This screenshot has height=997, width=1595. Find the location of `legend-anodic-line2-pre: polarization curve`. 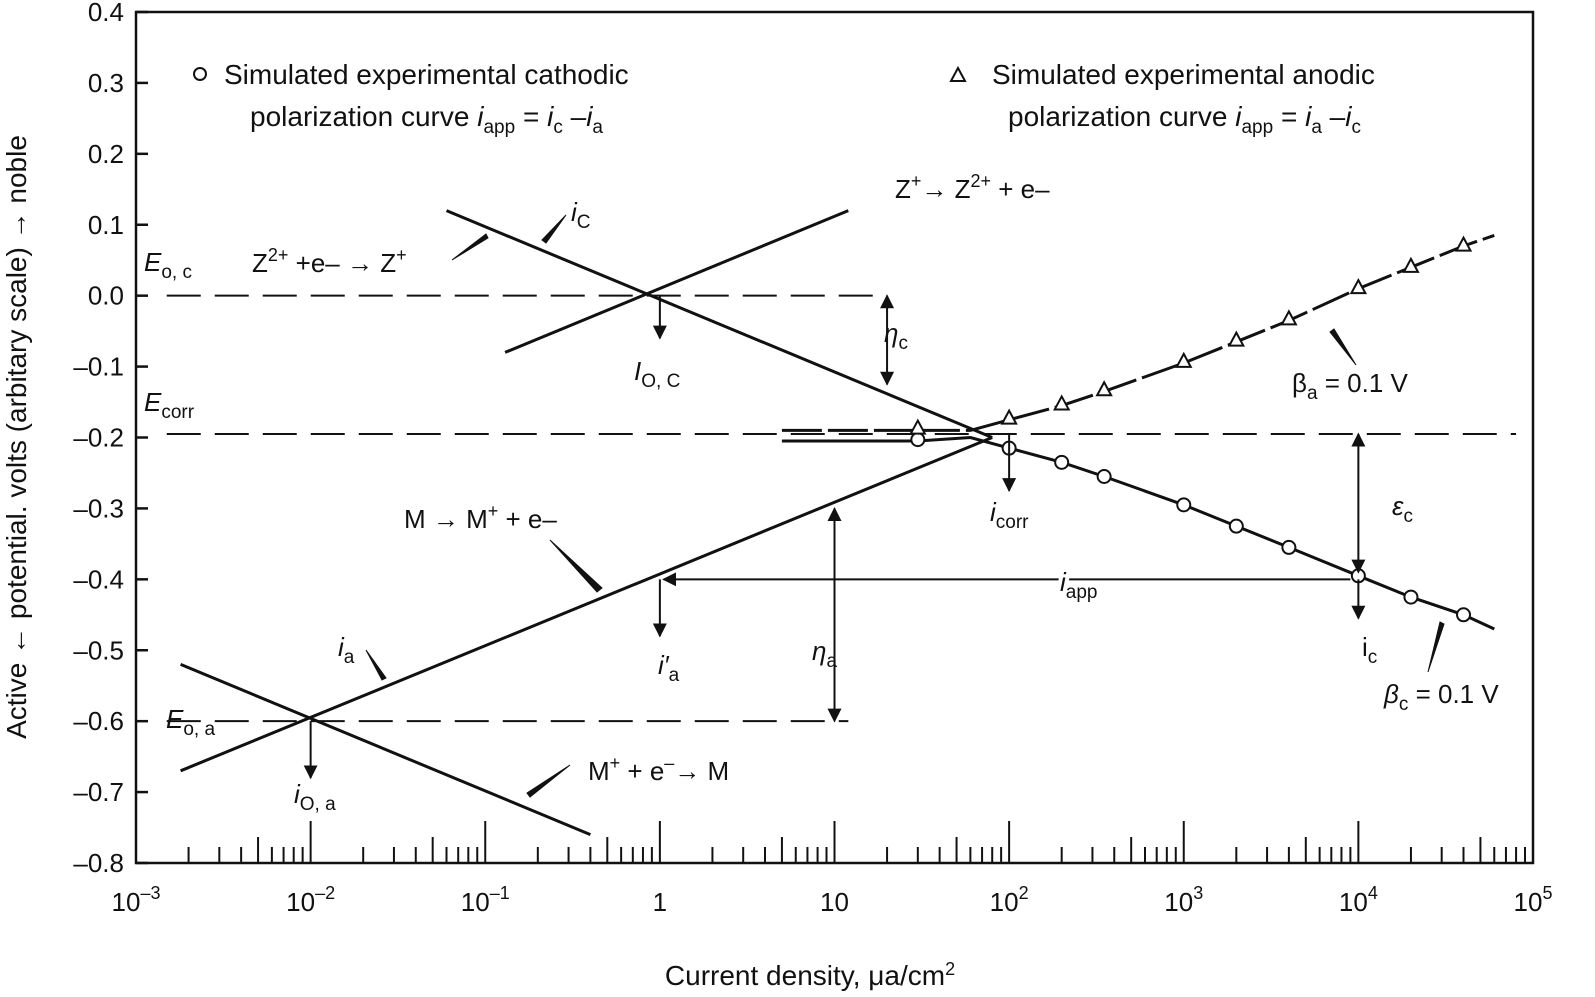

legend-anodic-line2-pre: polarization curve is located at coordinates (1121, 116).